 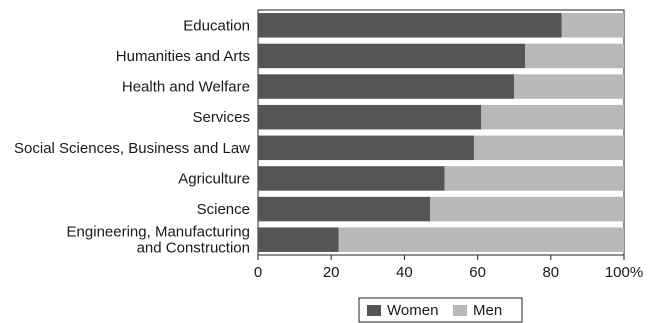 What do you see at coordinates (448, 268) in the screenshot?
I see `x-axis: 0 20 40 60 80 100%` at bounding box center [448, 268].